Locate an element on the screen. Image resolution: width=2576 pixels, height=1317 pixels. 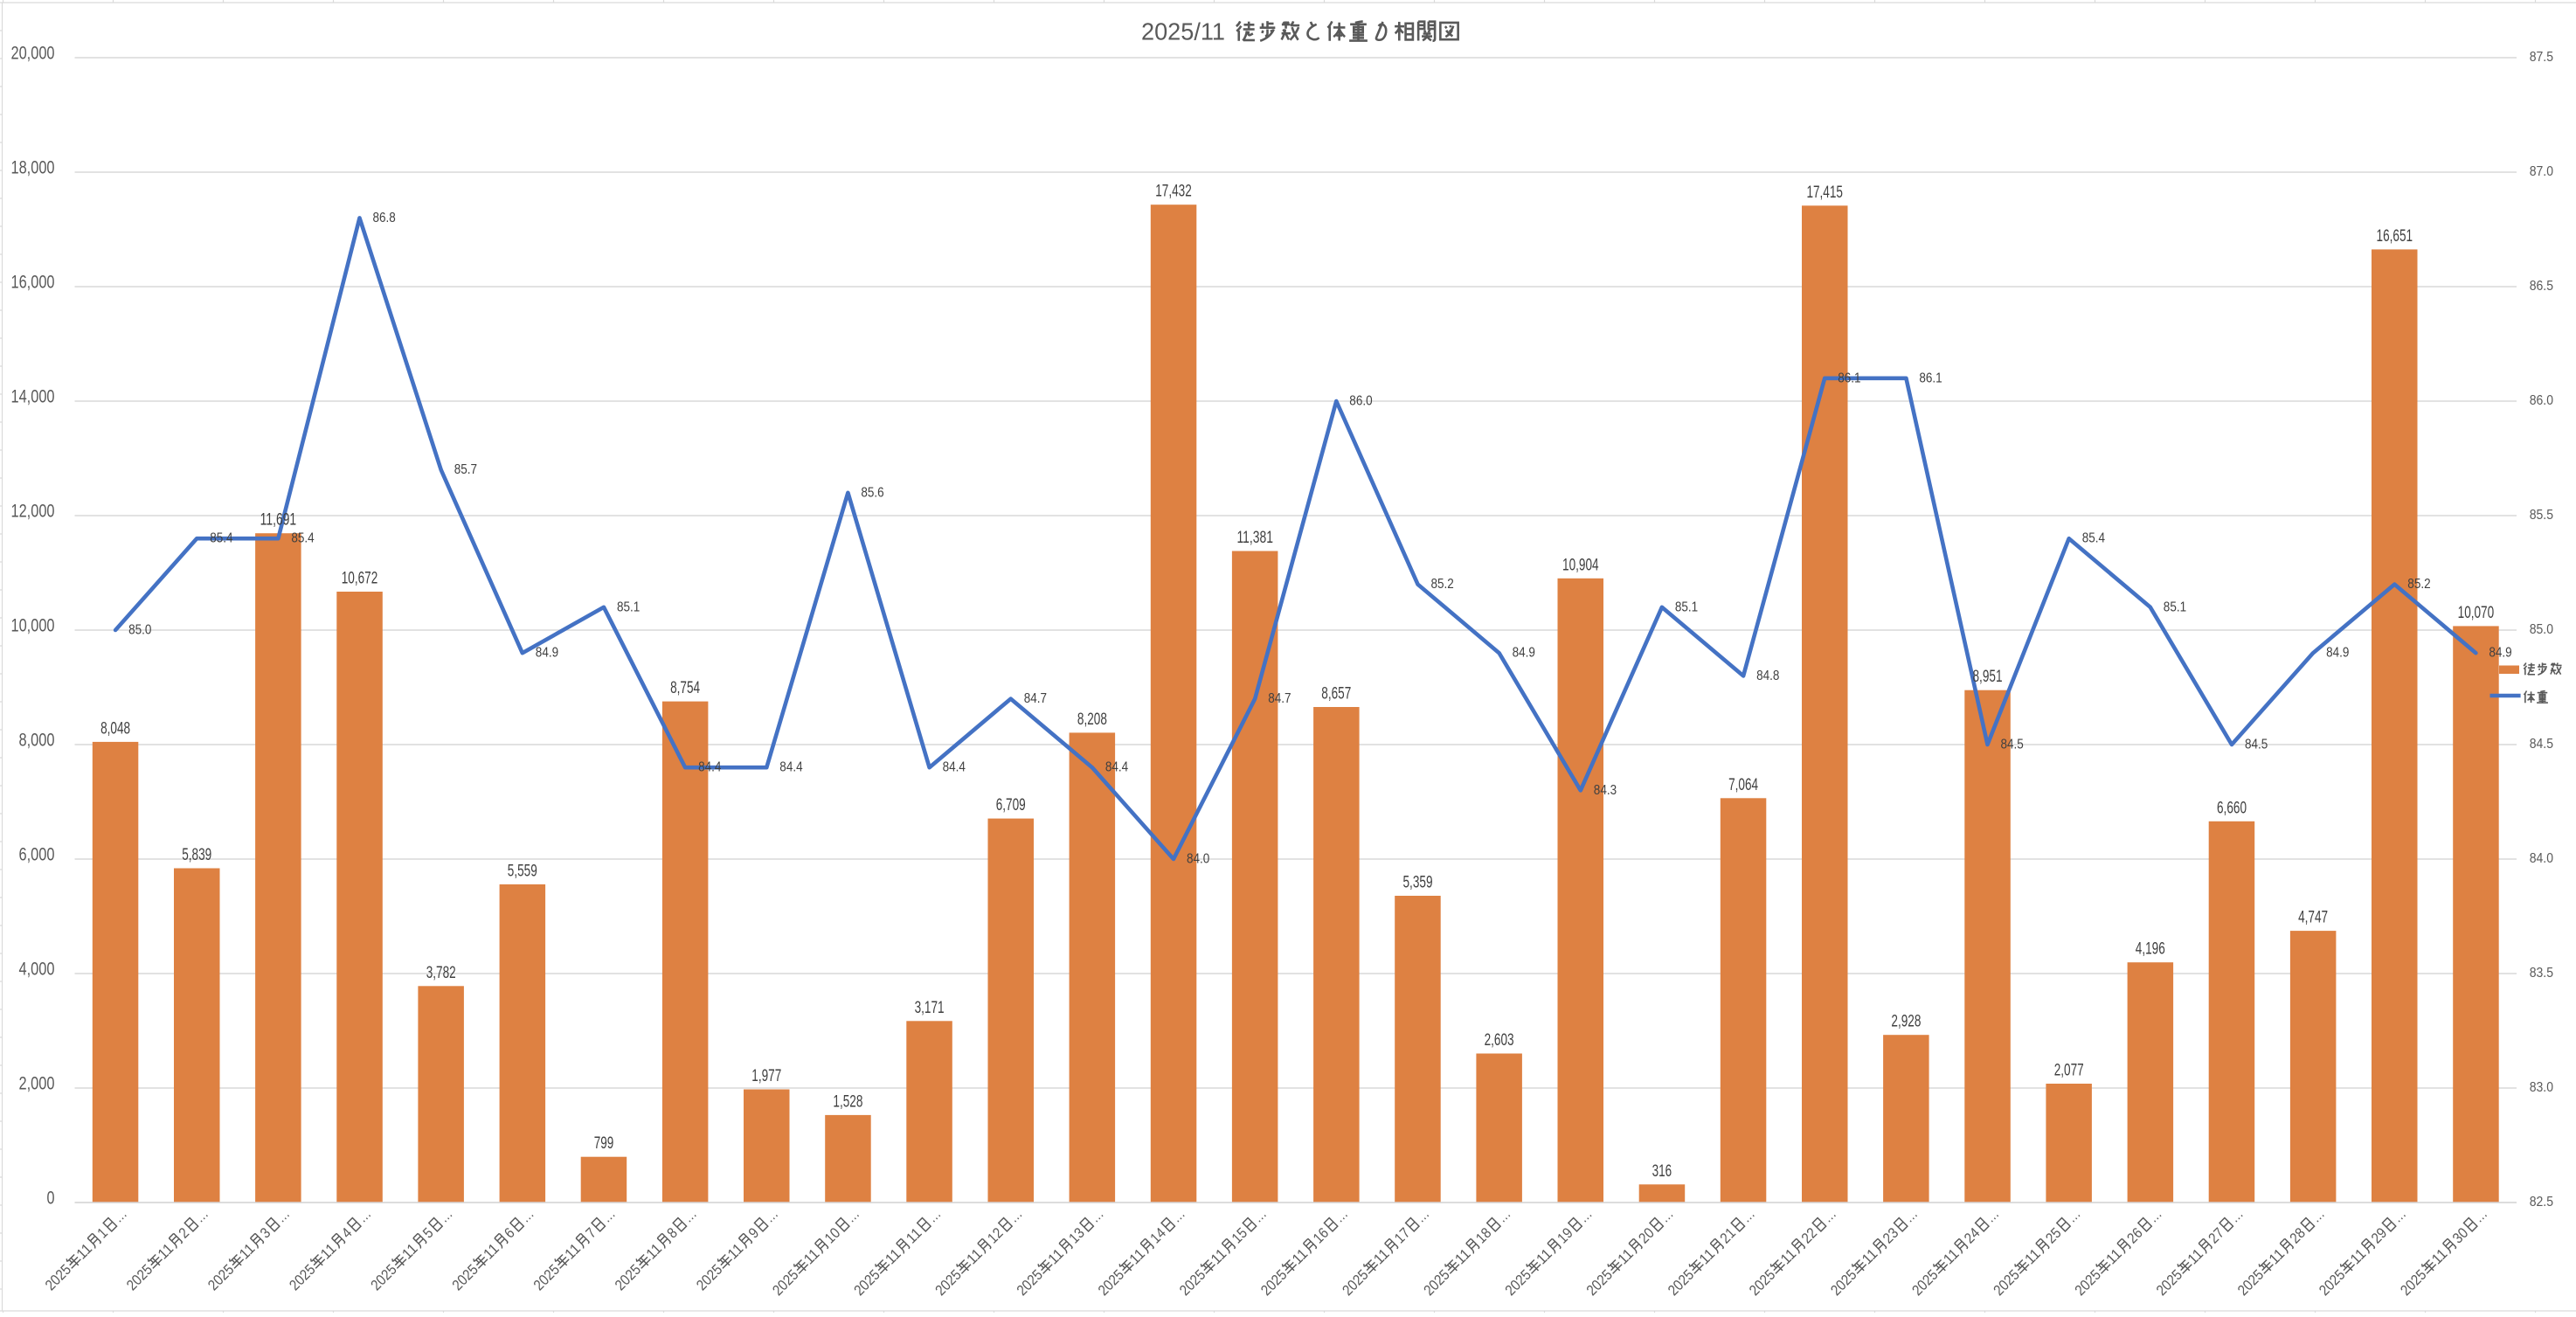
svg-text: 82.5 is located at coordinates (2541, 1202).